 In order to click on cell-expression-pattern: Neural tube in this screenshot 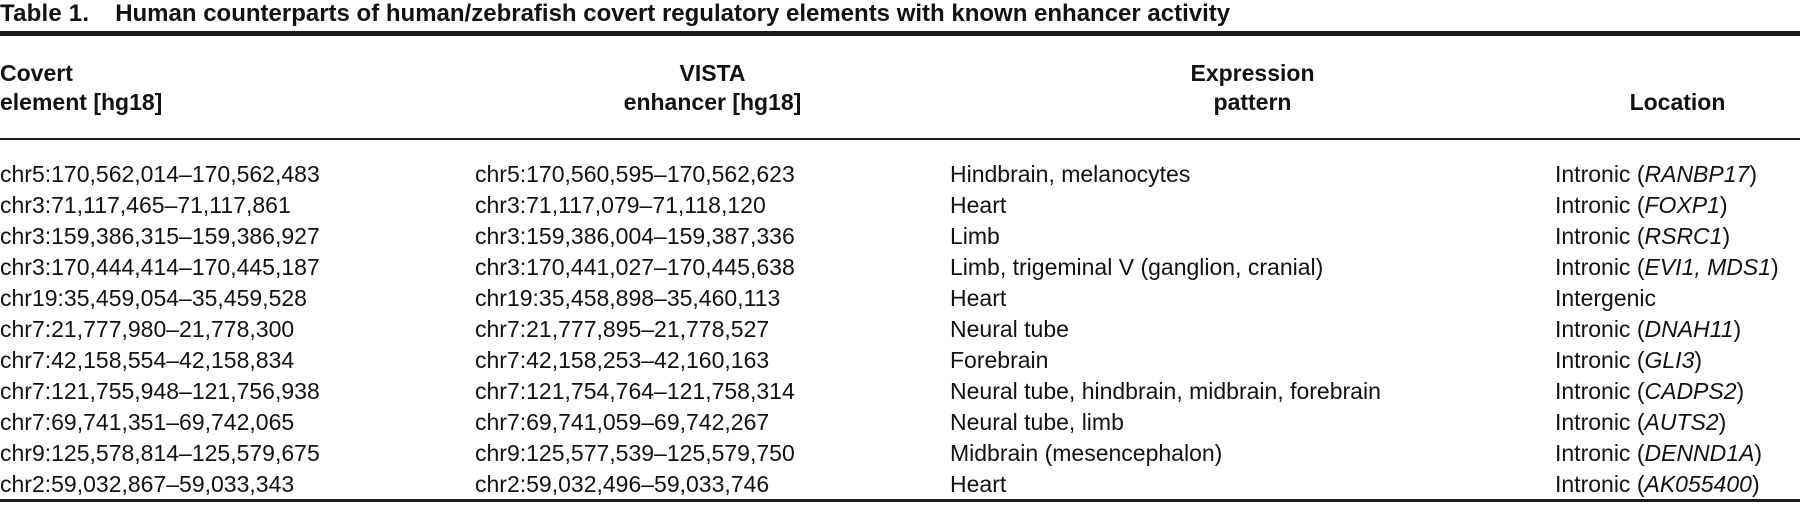, I will do `click(1009, 329)`.